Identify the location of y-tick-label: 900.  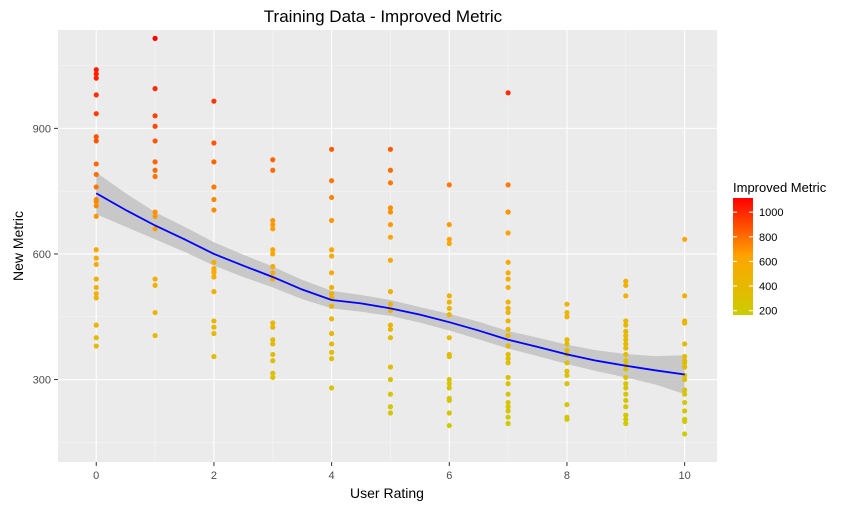
(42, 129).